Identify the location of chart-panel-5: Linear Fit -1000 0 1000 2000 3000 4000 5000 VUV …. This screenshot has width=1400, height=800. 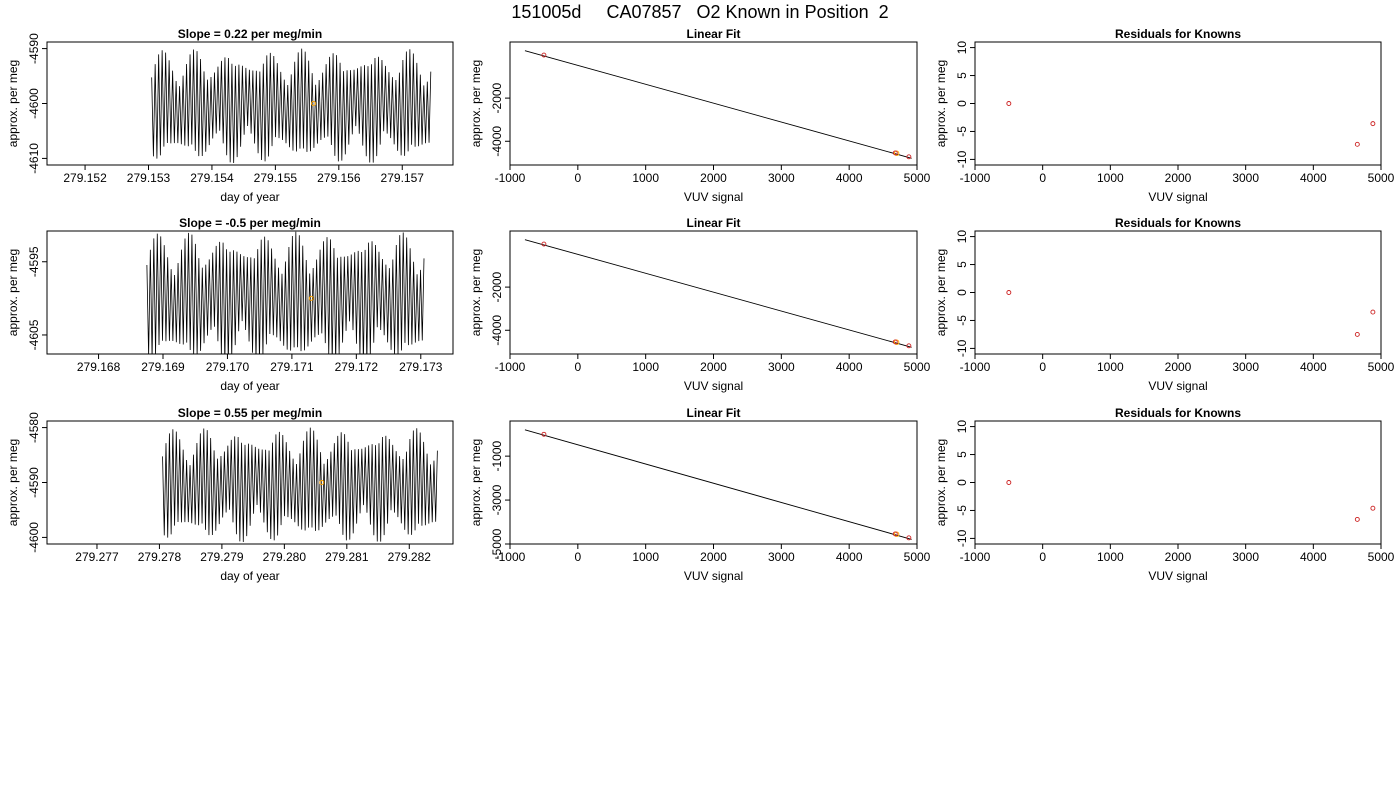
(700, 304).